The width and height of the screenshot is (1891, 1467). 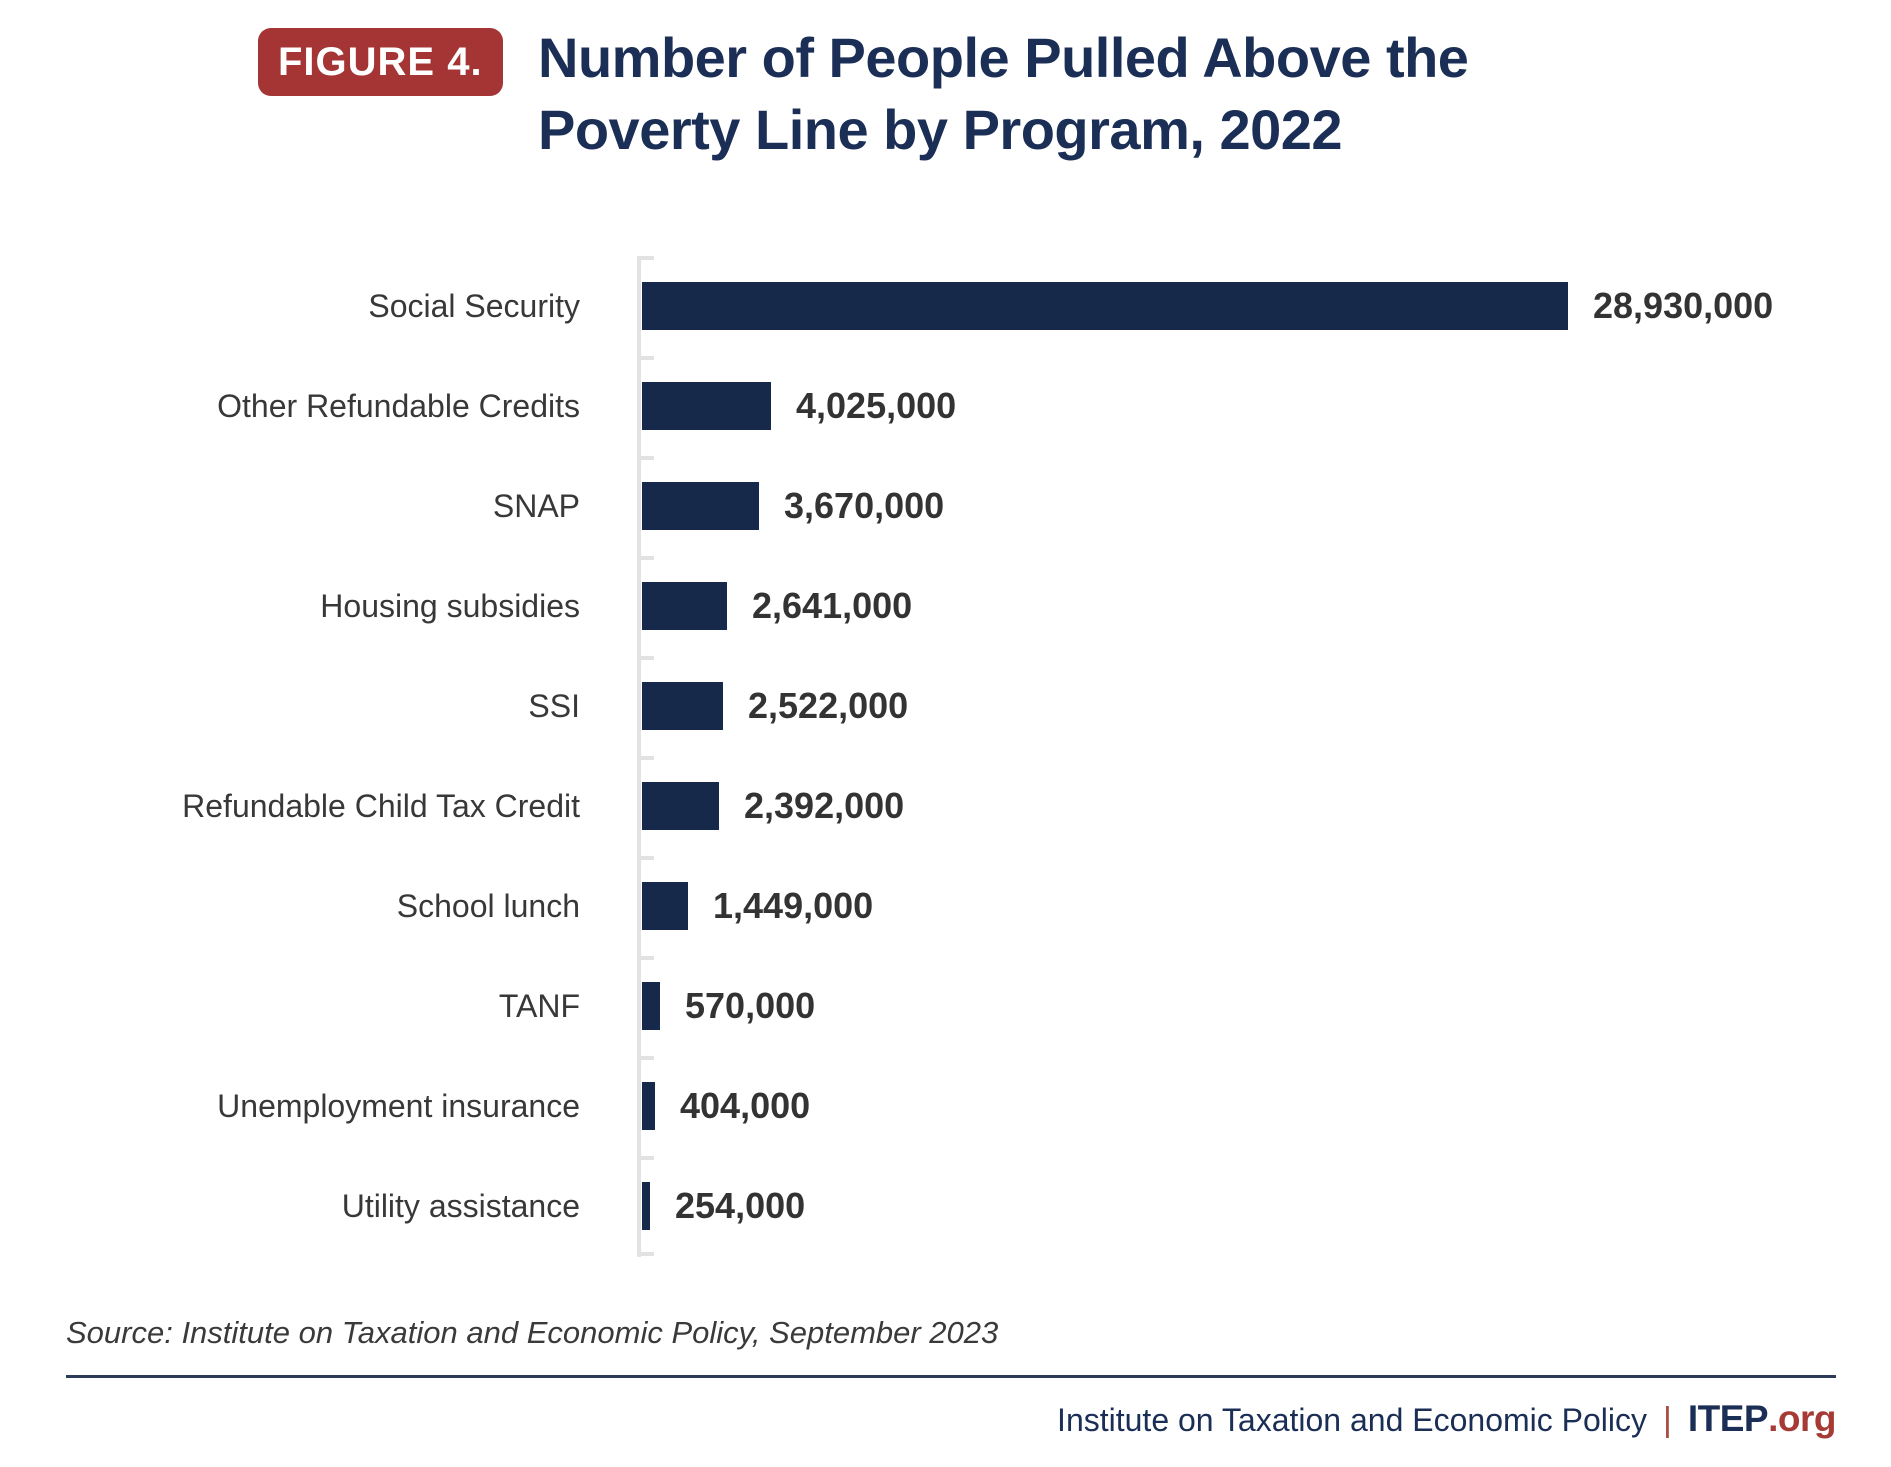 I want to click on category-label: Unemployment insurance, so click(x=398, y=1106).